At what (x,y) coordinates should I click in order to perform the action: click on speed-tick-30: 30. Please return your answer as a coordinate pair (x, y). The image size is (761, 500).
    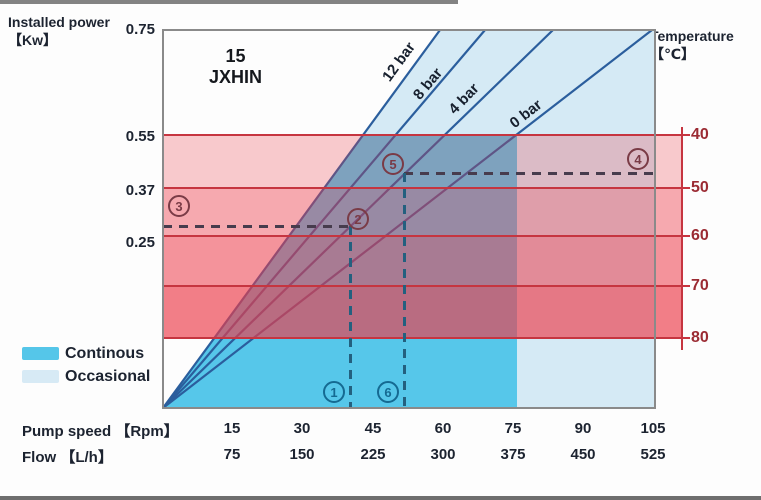
    Looking at the image, I should click on (302, 428).